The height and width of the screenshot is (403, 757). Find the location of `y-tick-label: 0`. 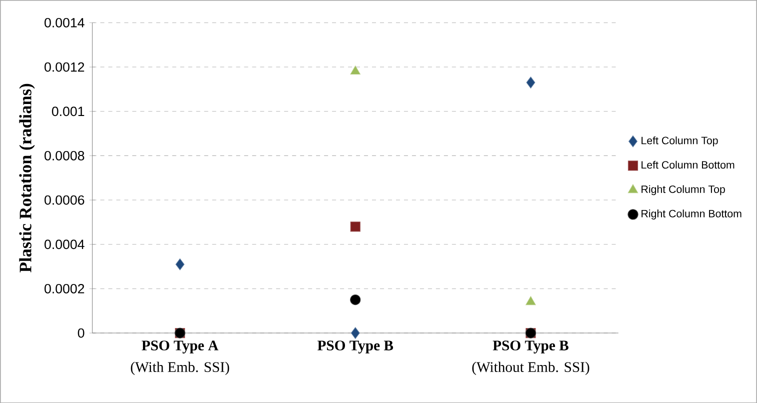

y-tick-label: 0 is located at coordinates (81, 333).